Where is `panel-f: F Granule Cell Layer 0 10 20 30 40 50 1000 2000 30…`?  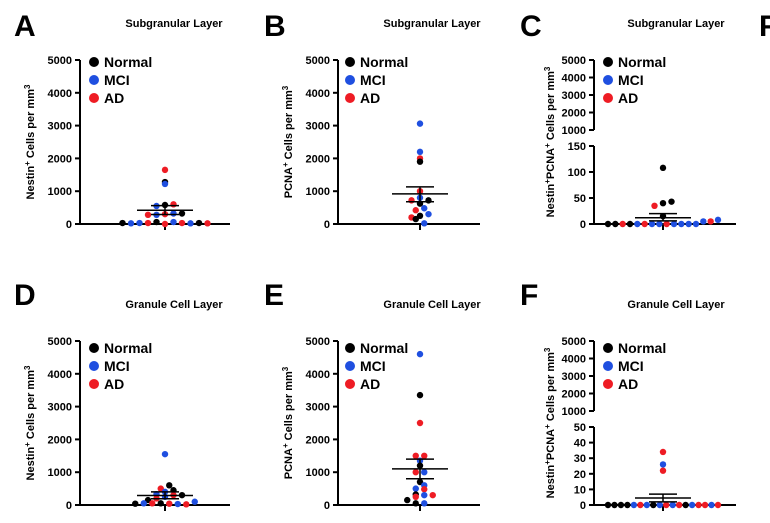
panel-f: F Granule Cell Layer 0 10 20 30 40 50 1000 2000 30… is located at coordinates (628, 395).